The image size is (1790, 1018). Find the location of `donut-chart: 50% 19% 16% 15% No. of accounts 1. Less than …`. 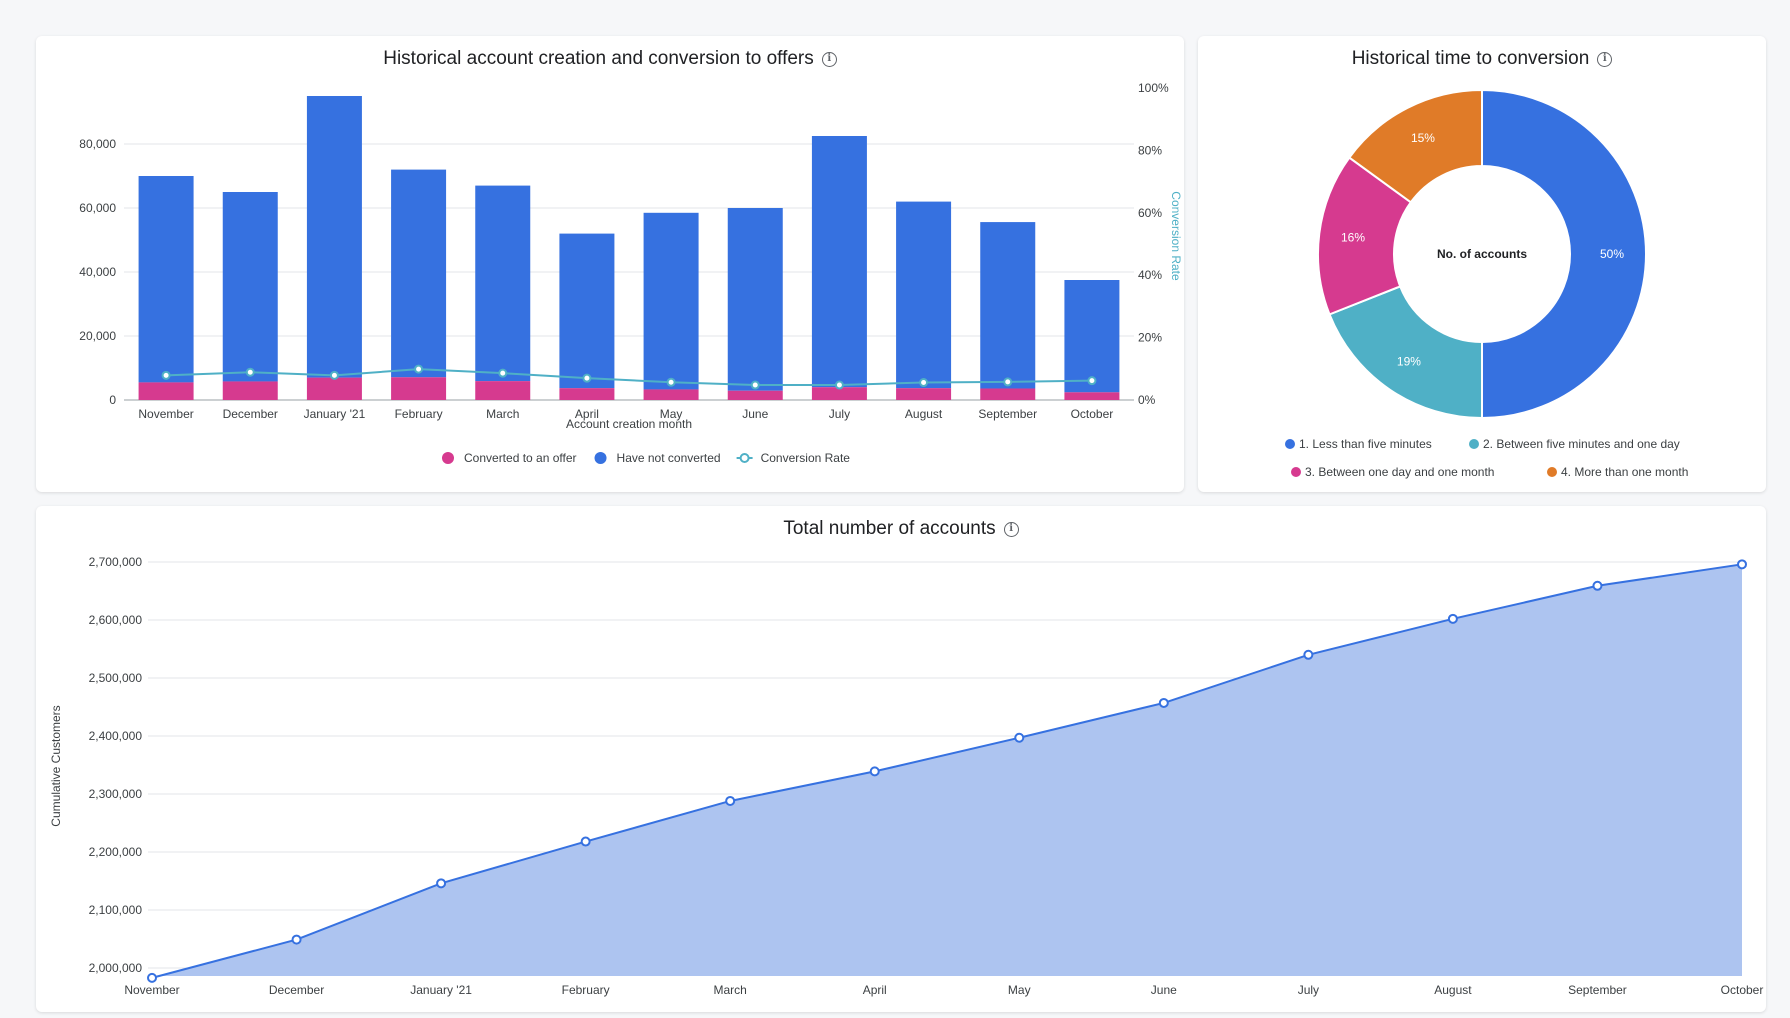

donut-chart: 50% 19% 16% 15% No. of accounts 1. Less than … is located at coordinates (1486, 283).